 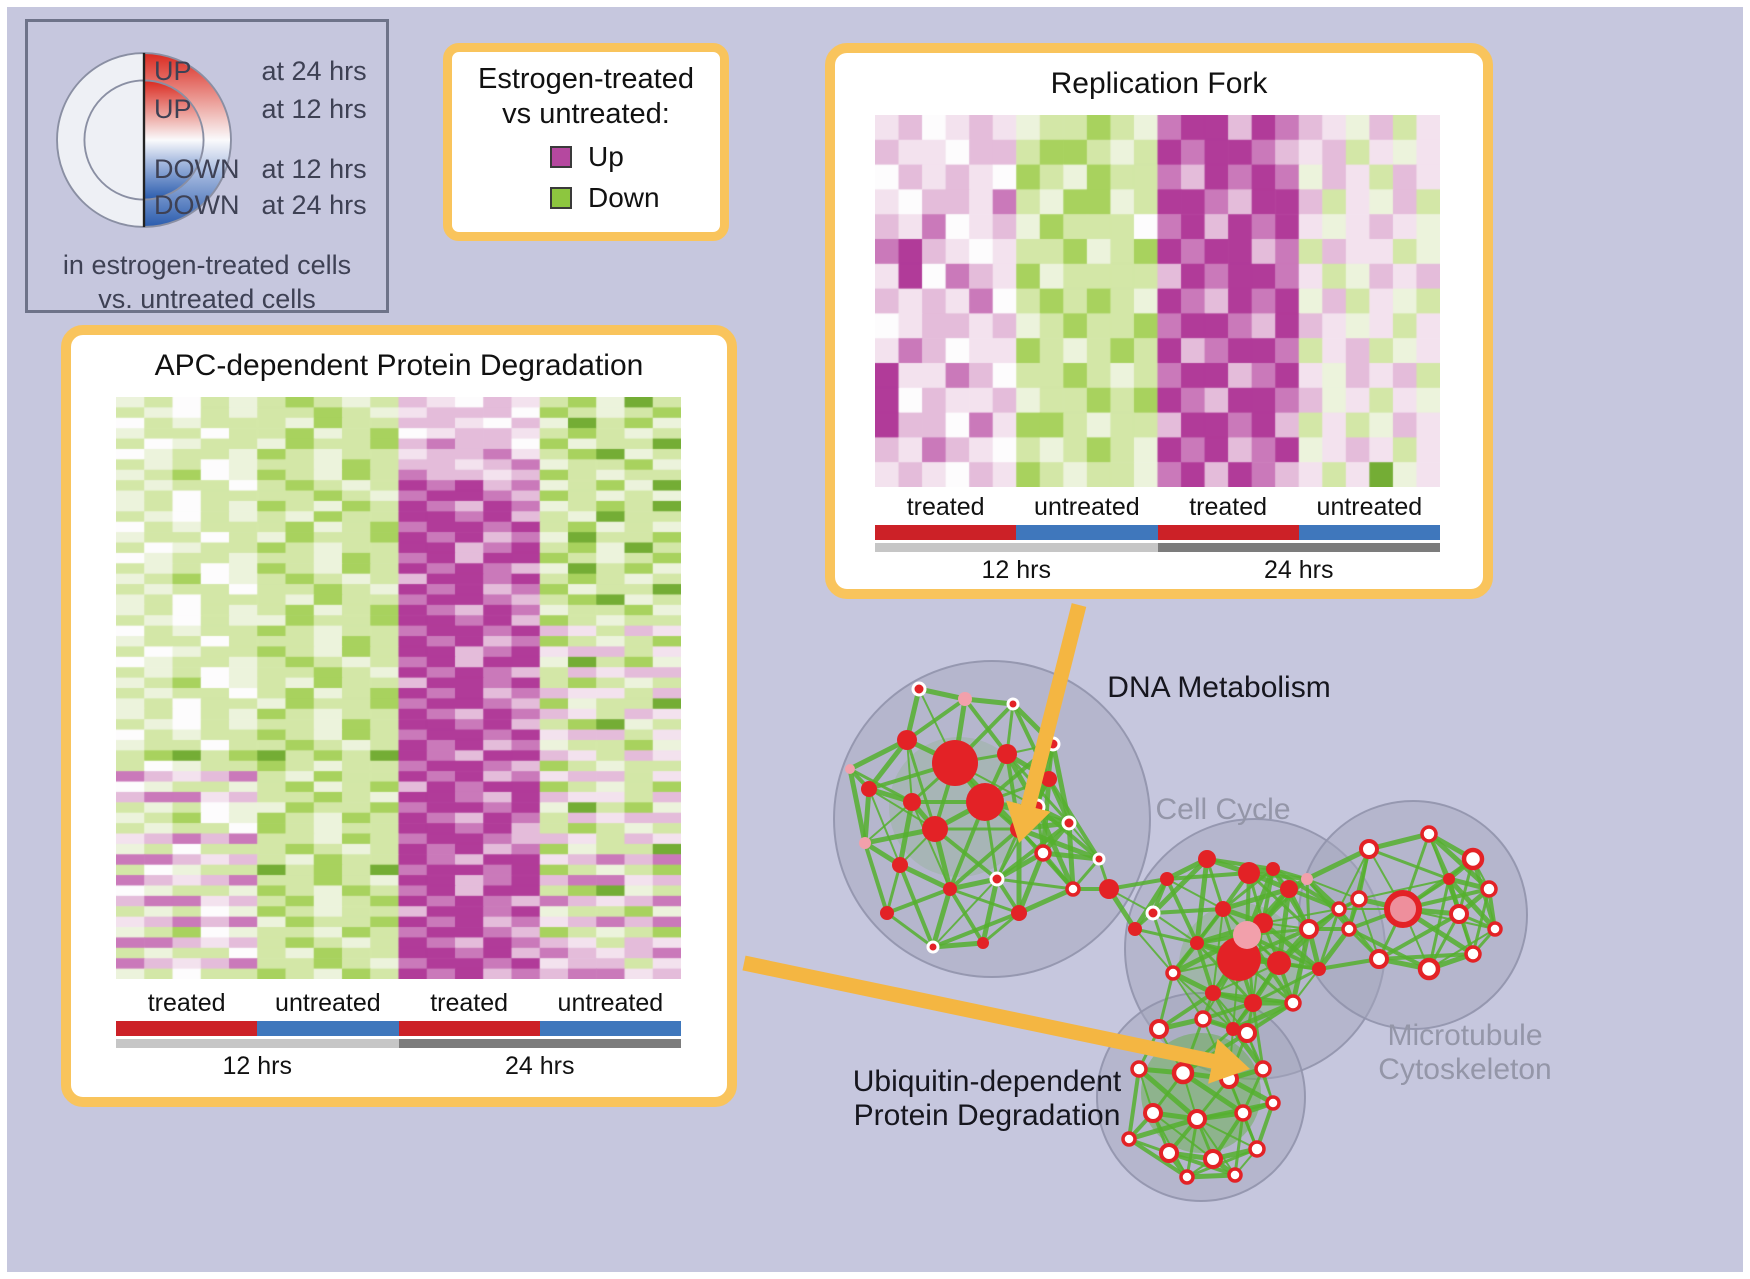 What do you see at coordinates (586, 114) in the screenshot?
I see `legend-title-line2: vs untreated:` at bounding box center [586, 114].